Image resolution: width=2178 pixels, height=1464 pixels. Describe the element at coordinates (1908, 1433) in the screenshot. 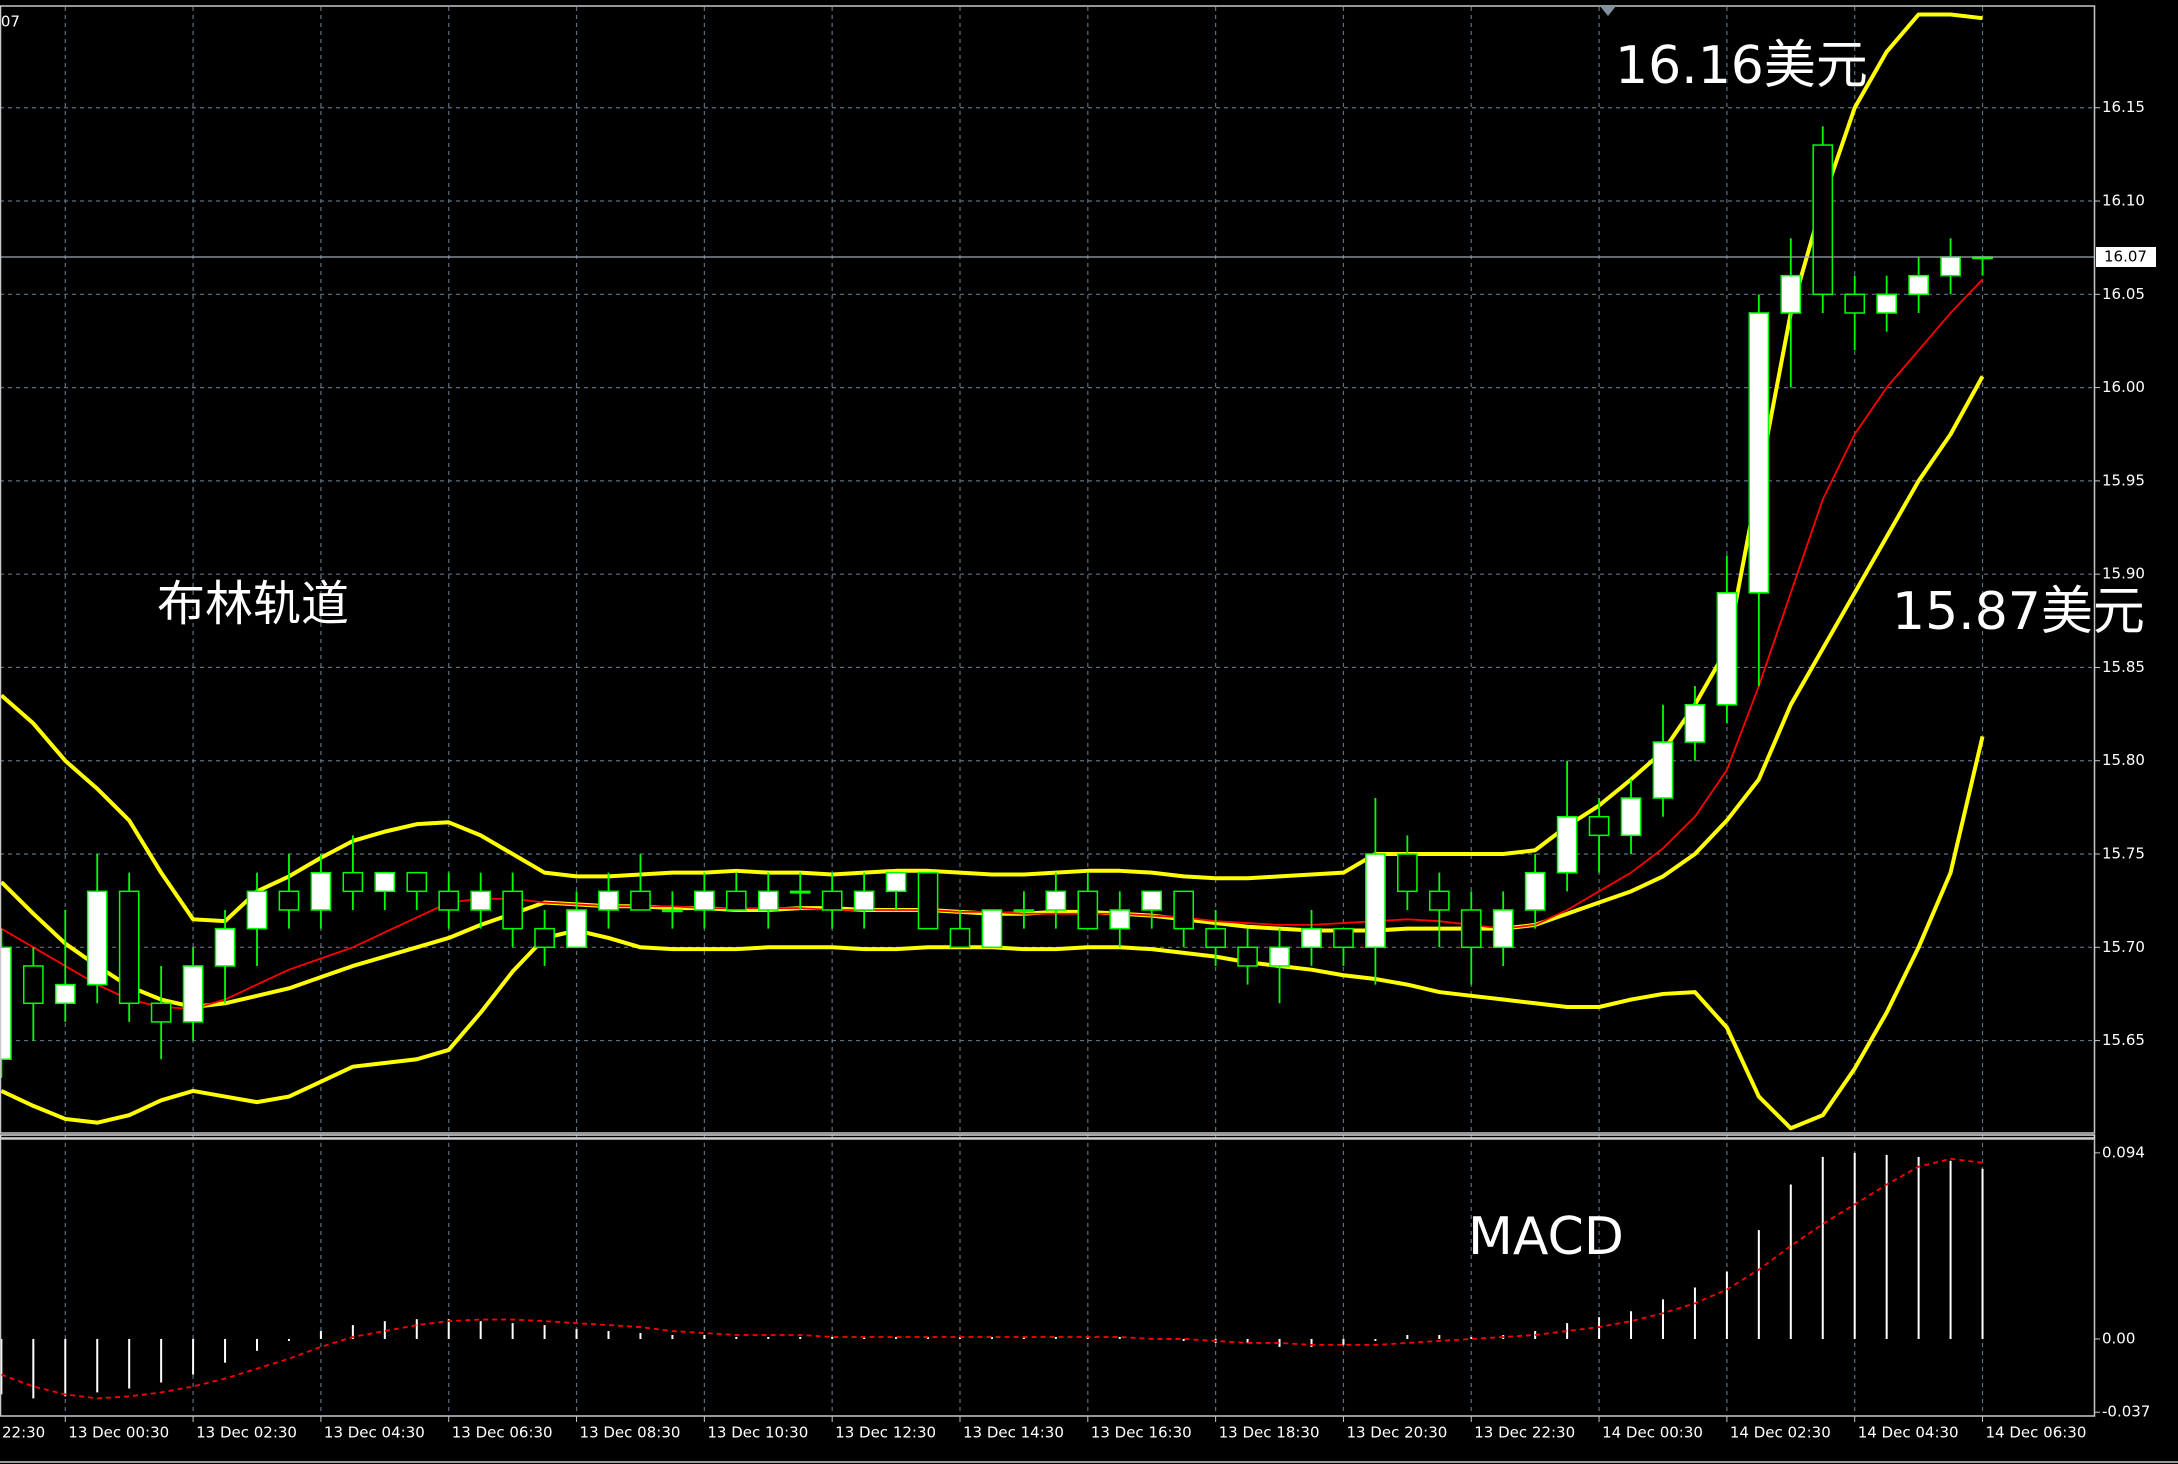

I see `x-tick-label: 14 Dec 04:30` at that location.